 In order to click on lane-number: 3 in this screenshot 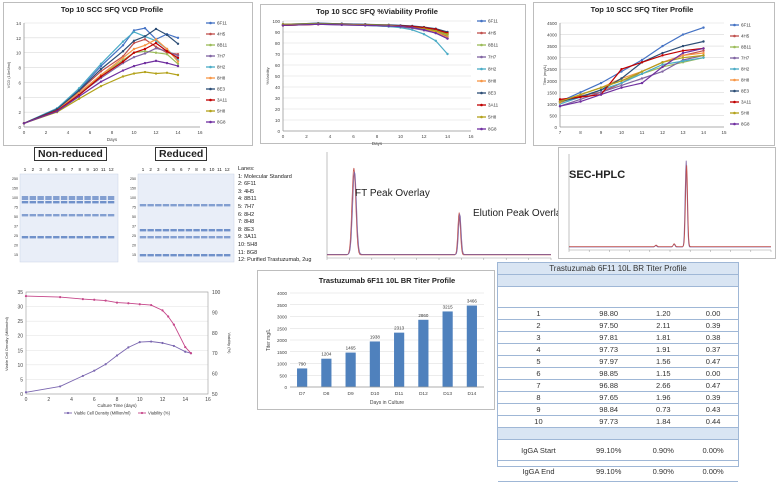, I will do `click(40, 169)`.